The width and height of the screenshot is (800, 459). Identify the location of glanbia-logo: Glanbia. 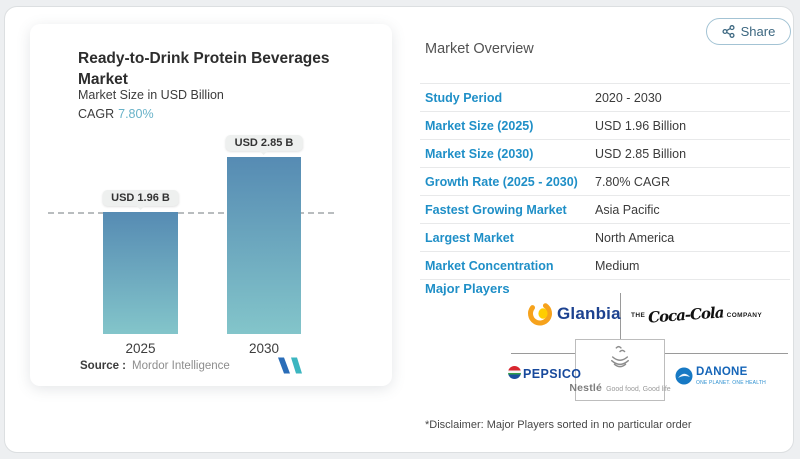
(574, 313).